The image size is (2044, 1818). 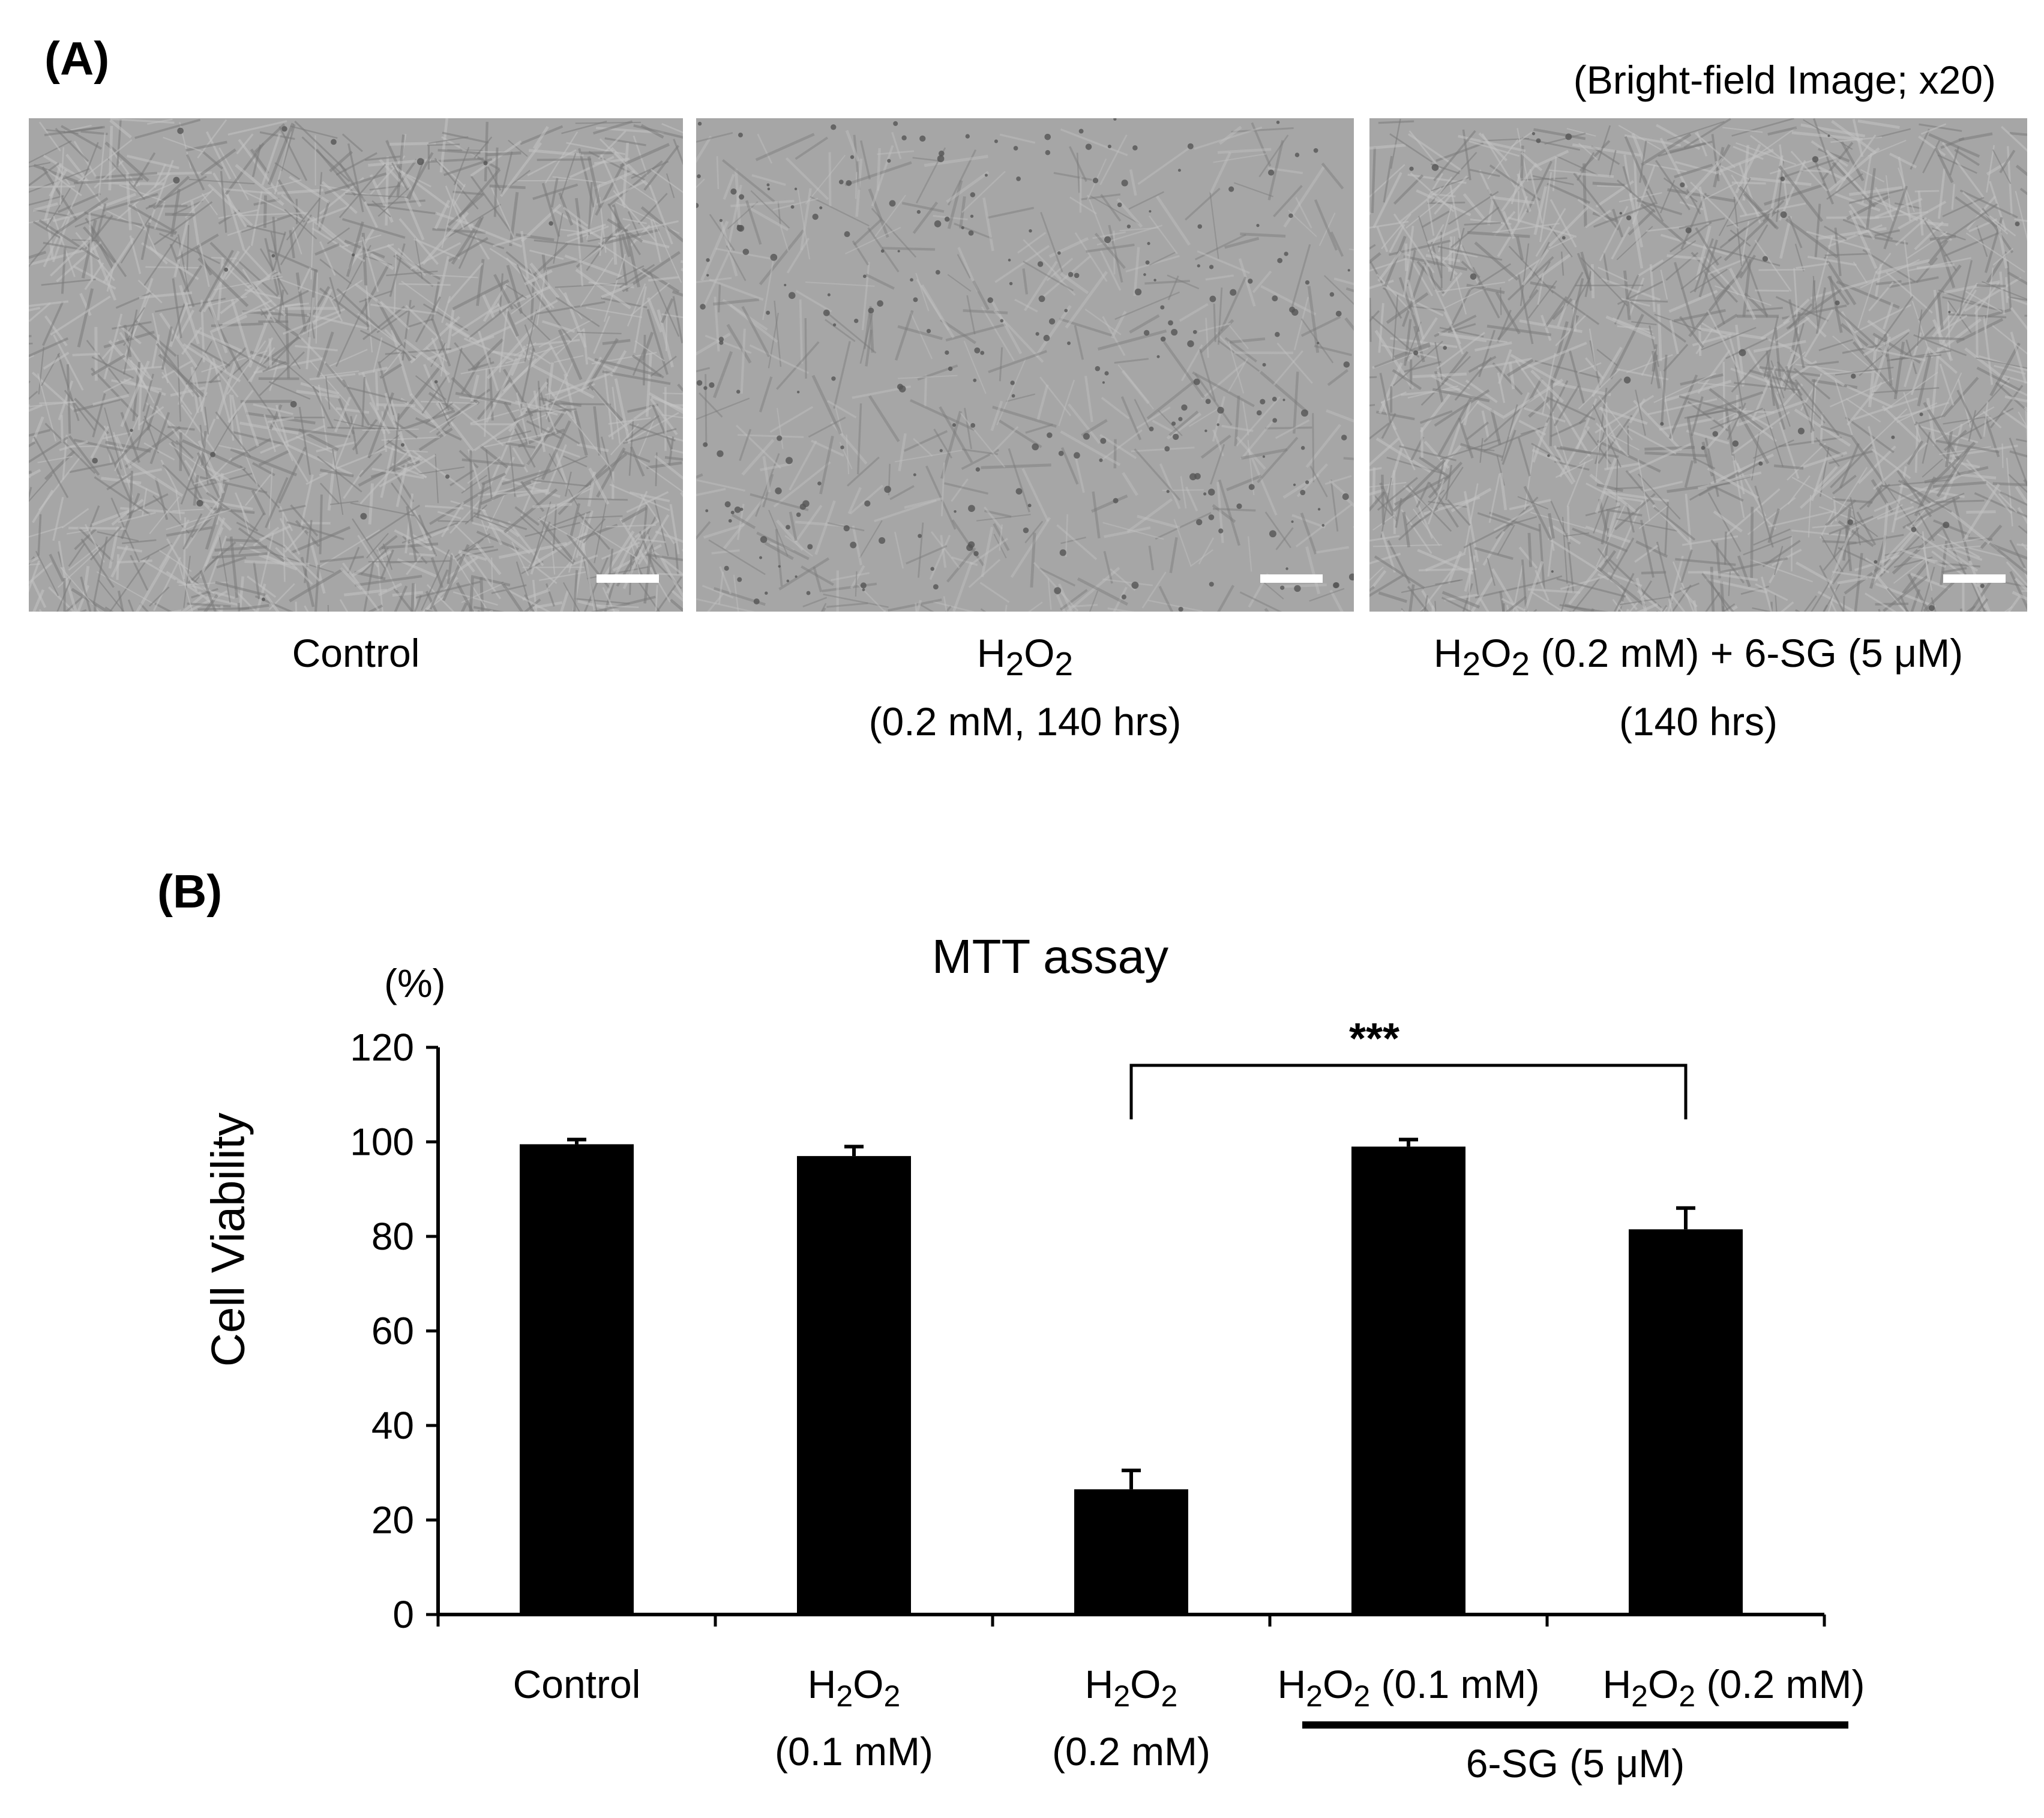 I want to click on x-tick-label: H2O2 (0.1 mM), so click(x=1408, y=1690).